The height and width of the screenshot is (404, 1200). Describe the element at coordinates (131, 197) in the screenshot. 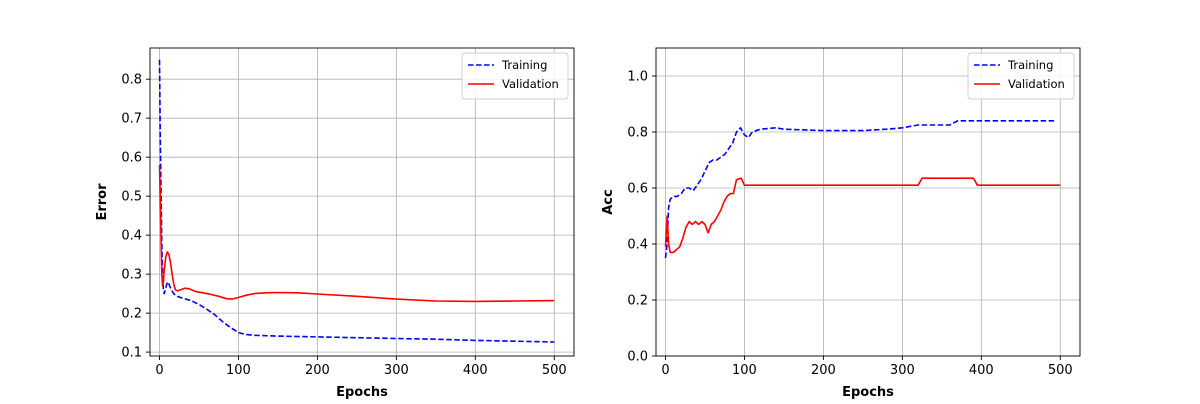

I see `y-tick-label: 0.5` at that location.